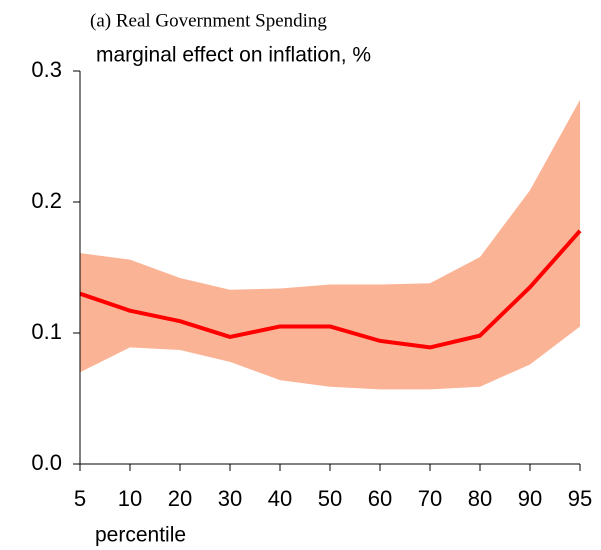  Describe the element at coordinates (280, 498) in the screenshot. I see `x-tick-label: 40` at that location.